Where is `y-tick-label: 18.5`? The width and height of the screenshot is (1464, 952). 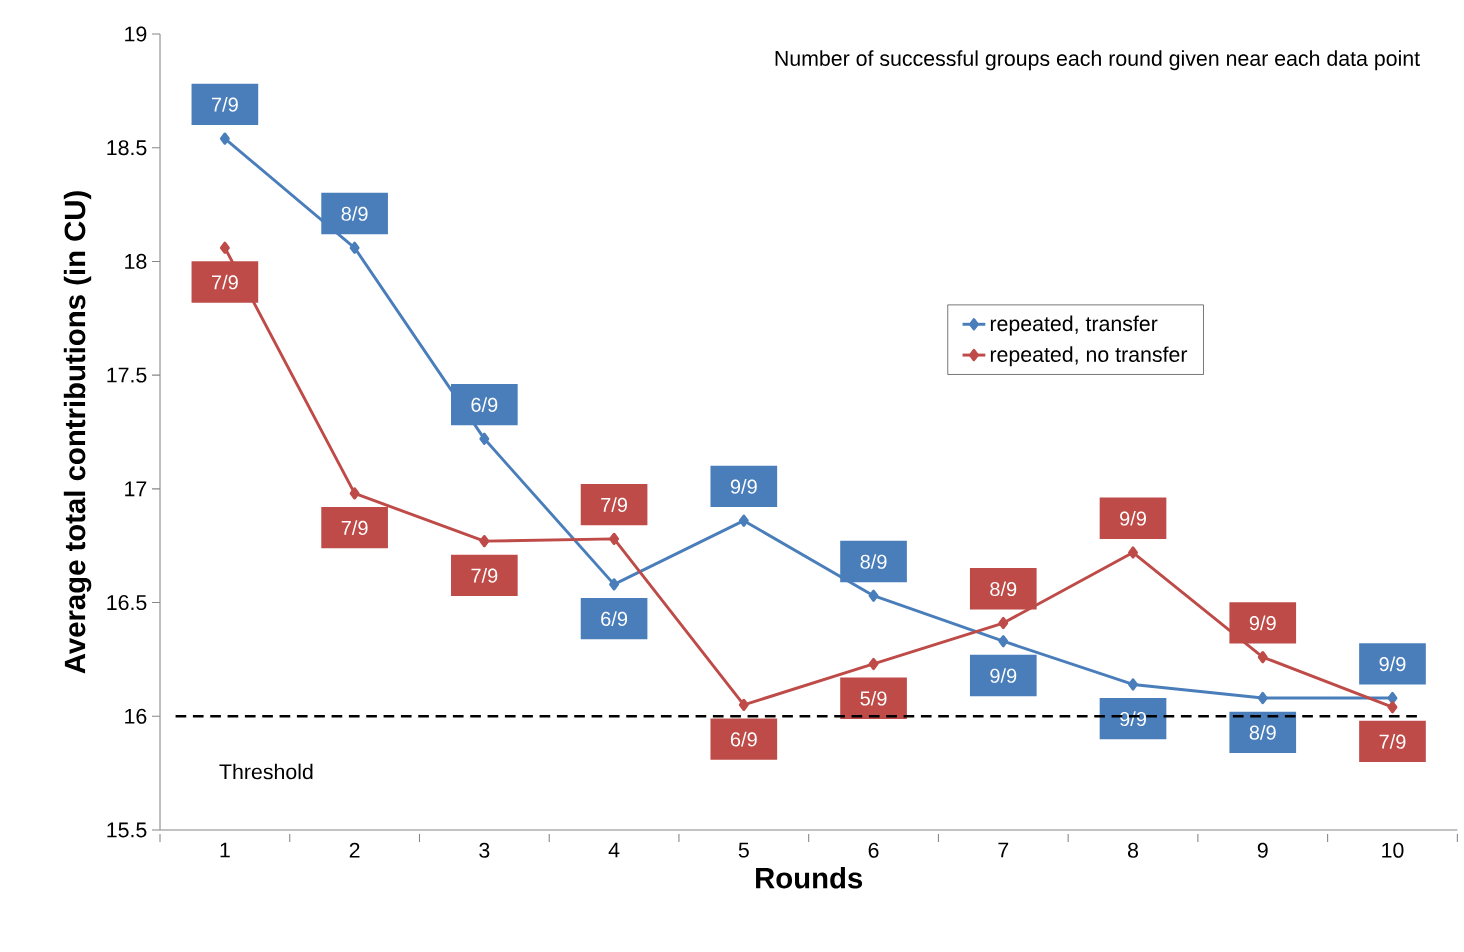 y-tick-label: 18.5 is located at coordinates (127, 148).